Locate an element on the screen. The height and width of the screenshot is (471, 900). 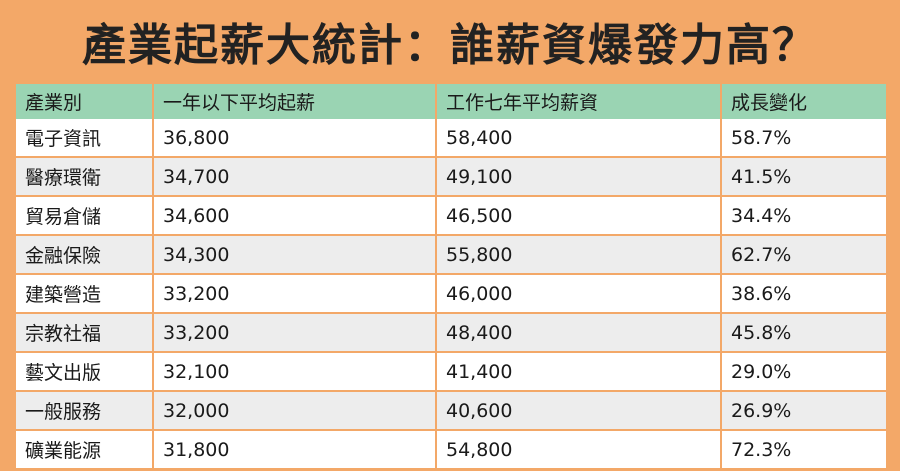
table-row: 建築營造 33,200 46,000 38.6% is located at coordinates (451, 294).